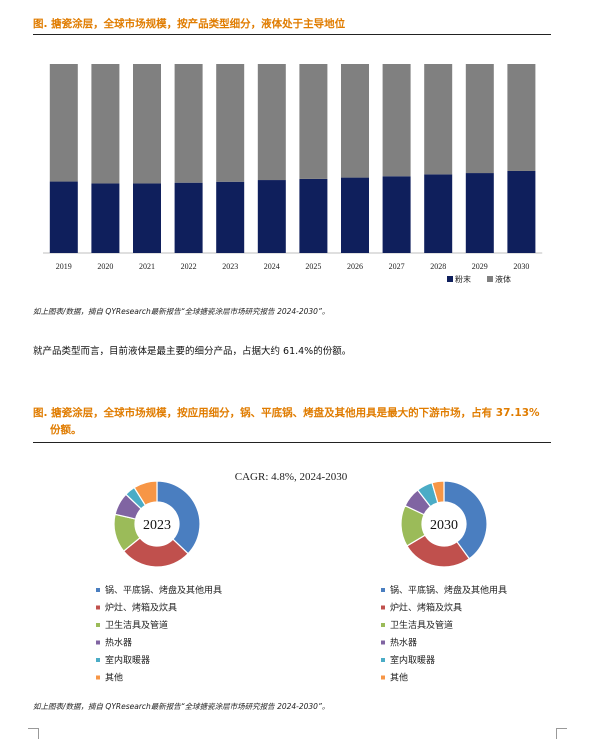 This screenshot has height=739, width=596. What do you see at coordinates (157, 525) in the screenshot?
I see `donut-center-label: 2023` at bounding box center [157, 525].